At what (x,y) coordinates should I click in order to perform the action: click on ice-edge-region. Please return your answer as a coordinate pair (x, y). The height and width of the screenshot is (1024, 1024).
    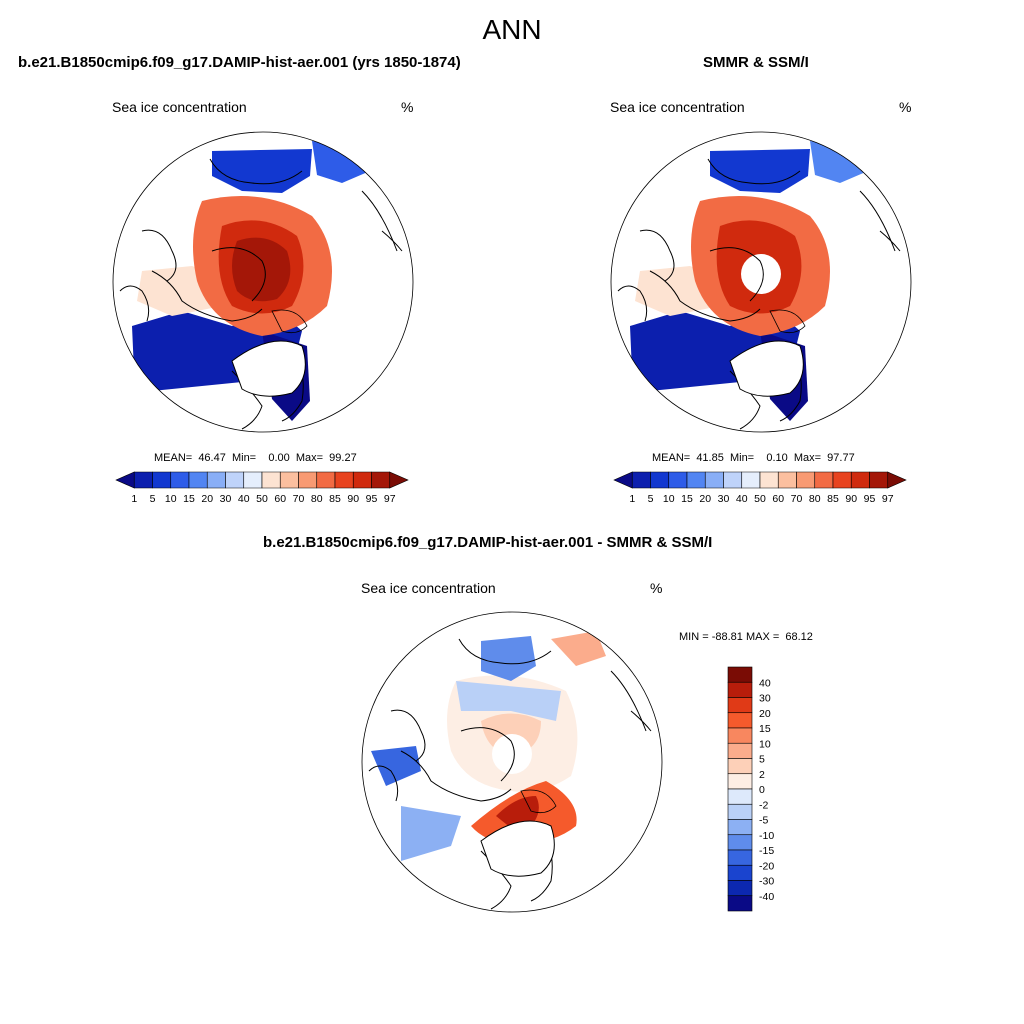
    Looking at the image, I should click on (262, 171).